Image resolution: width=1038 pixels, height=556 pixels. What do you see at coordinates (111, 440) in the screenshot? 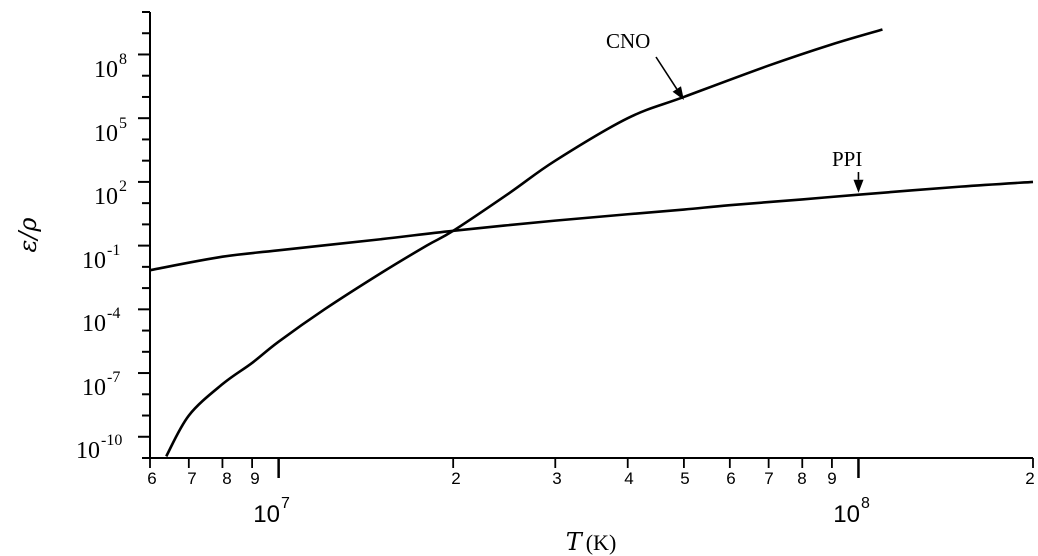
I see `y-tick-label-exp: -10` at bounding box center [111, 440].